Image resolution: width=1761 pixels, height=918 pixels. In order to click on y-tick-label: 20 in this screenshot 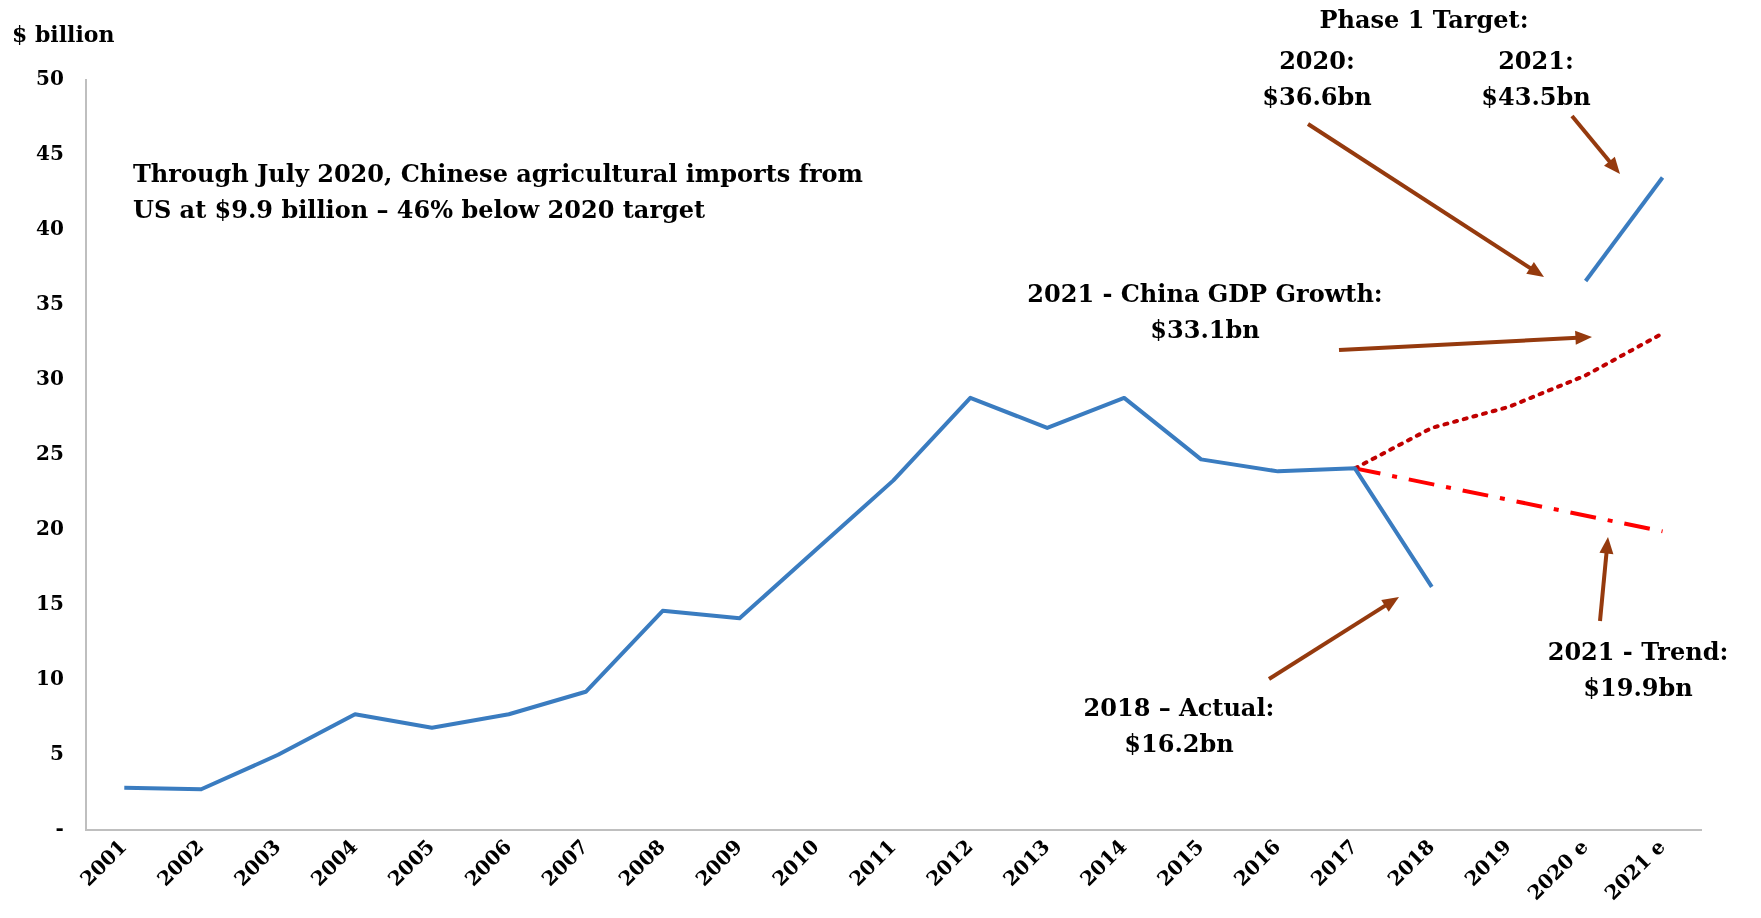, I will do `click(49, 528)`.